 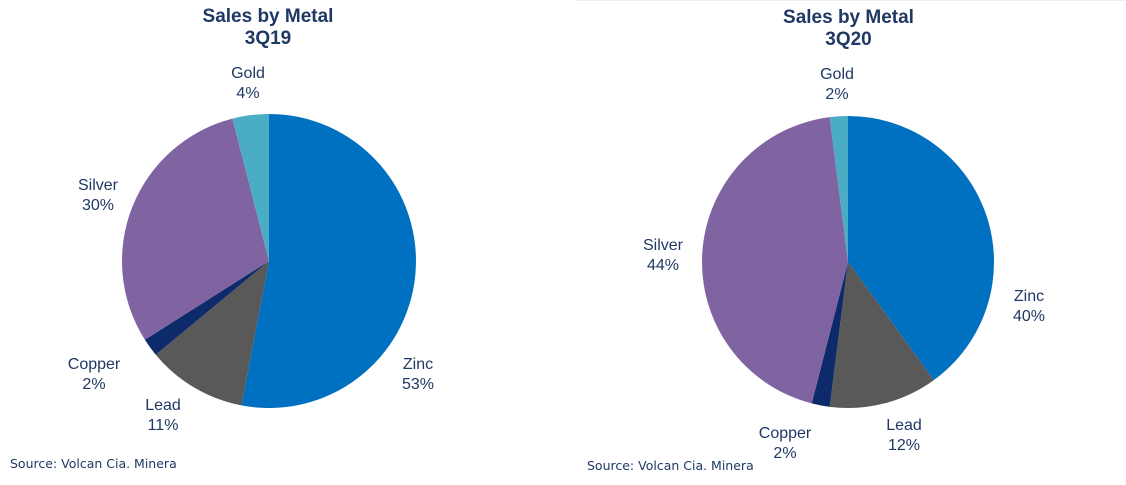 I want to click on slice-label-lead: Lead 12%, so click(x=904, y=436).